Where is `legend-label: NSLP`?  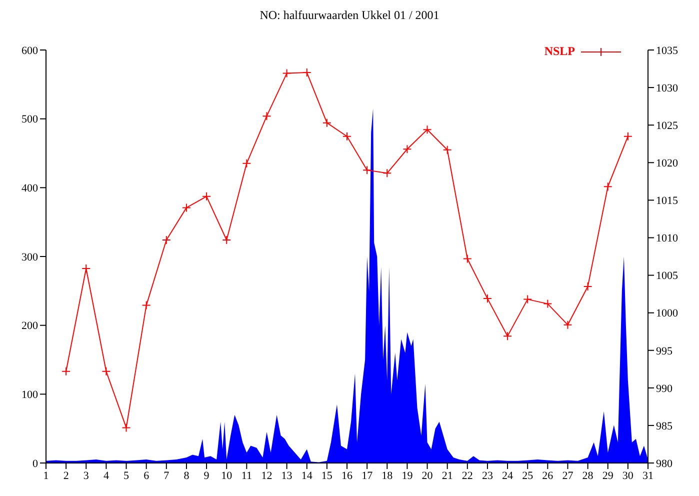
legend-label: NSLP is located at coordinates (559, 51).